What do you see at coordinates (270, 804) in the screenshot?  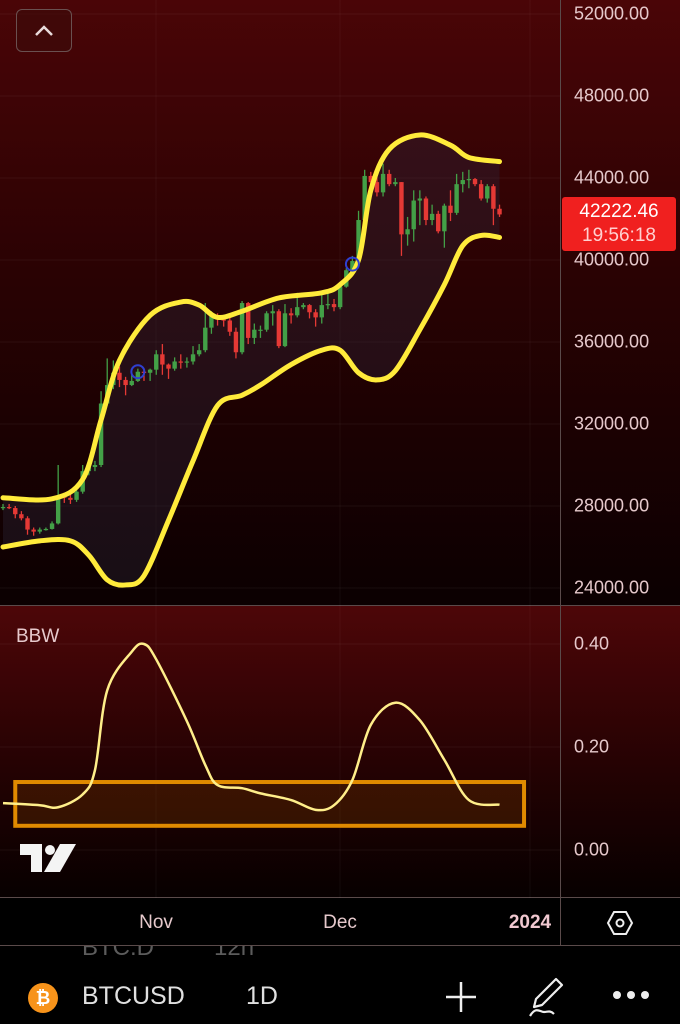 I see `squeeze-highlight-box` at bounding box center [270, 804].